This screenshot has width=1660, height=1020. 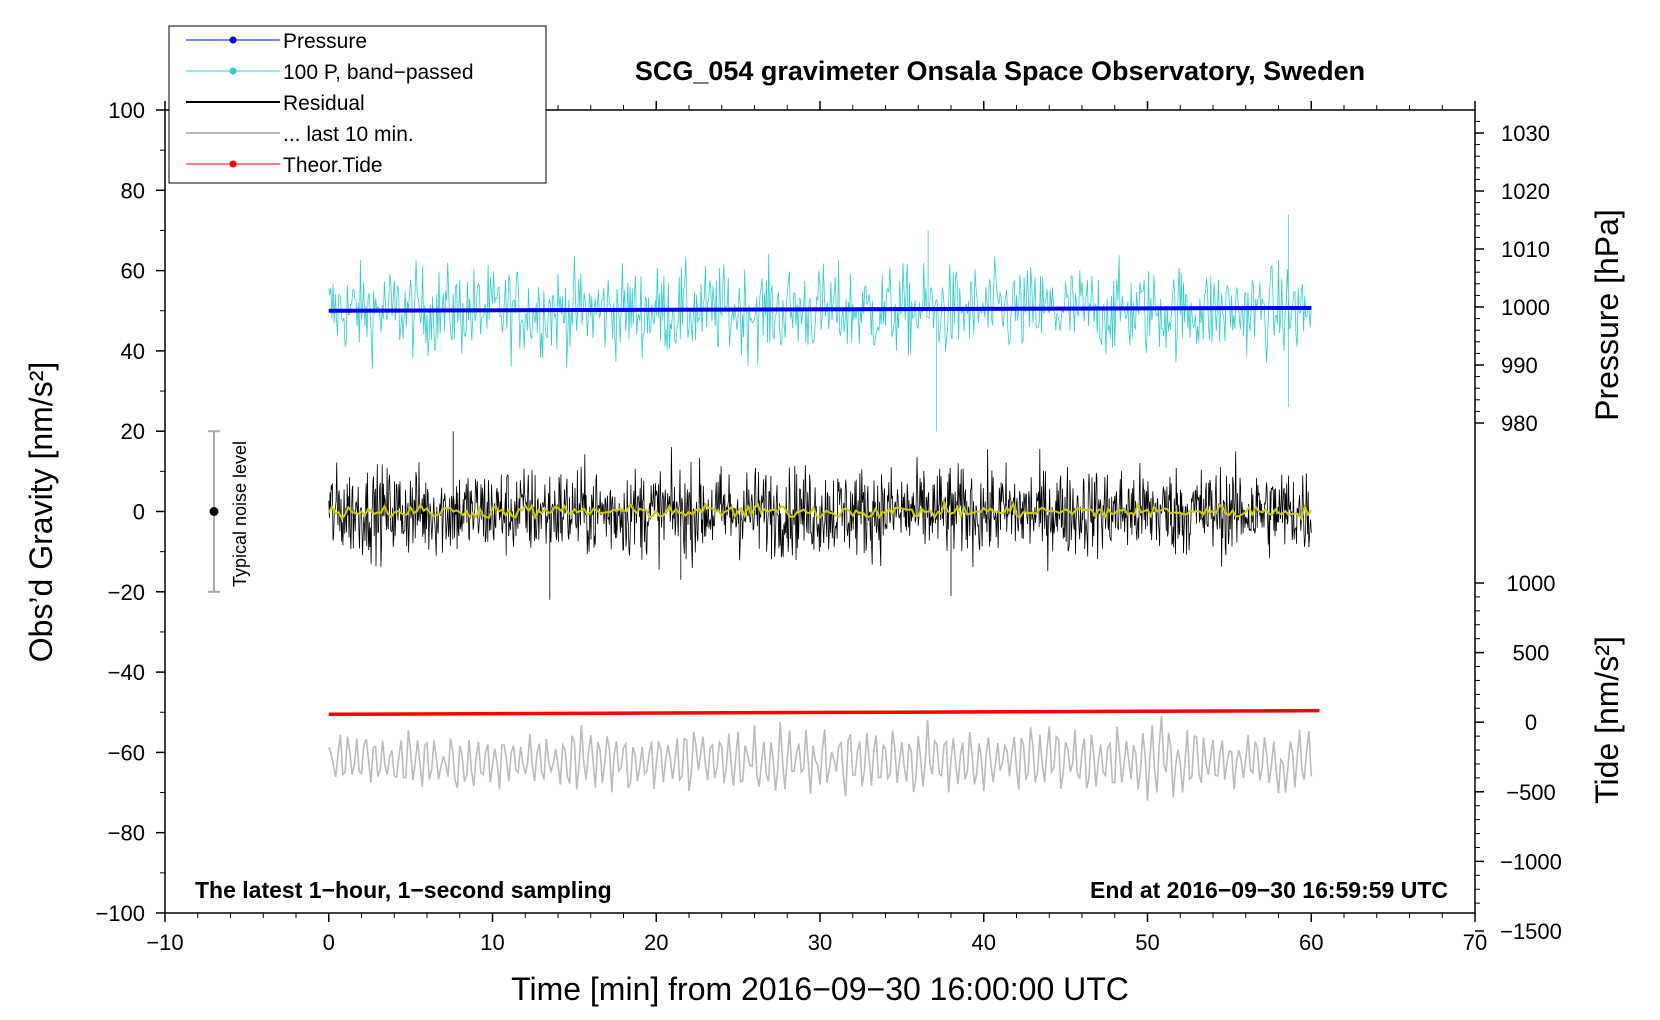 I want to click on legend-entry-bandpassed: 100 P, band−passed, so click(x=330, y=72).